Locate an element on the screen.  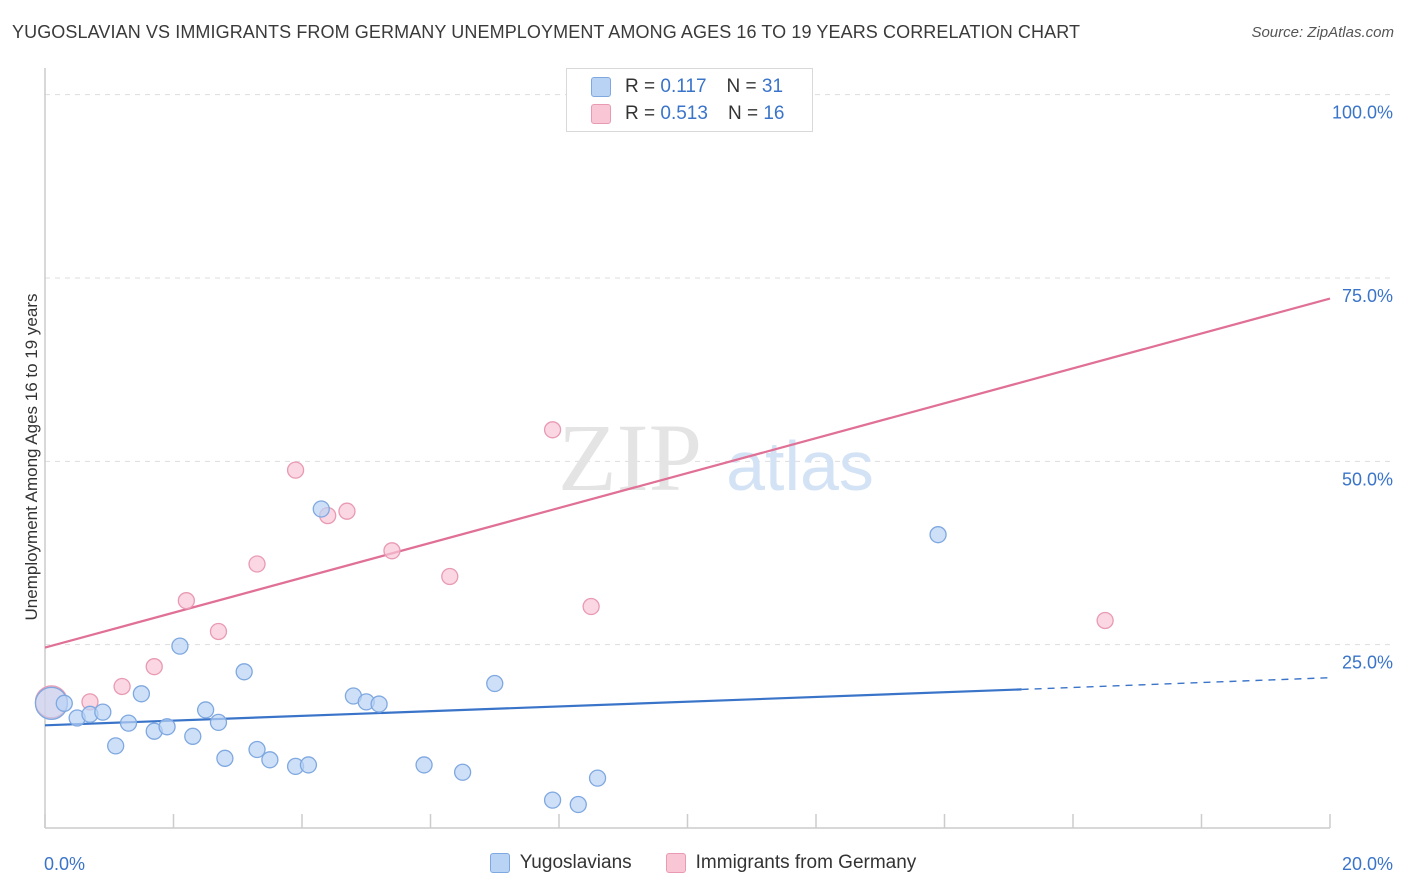
y-tick-label: 100.0% is located at coordinates (1362, 113).